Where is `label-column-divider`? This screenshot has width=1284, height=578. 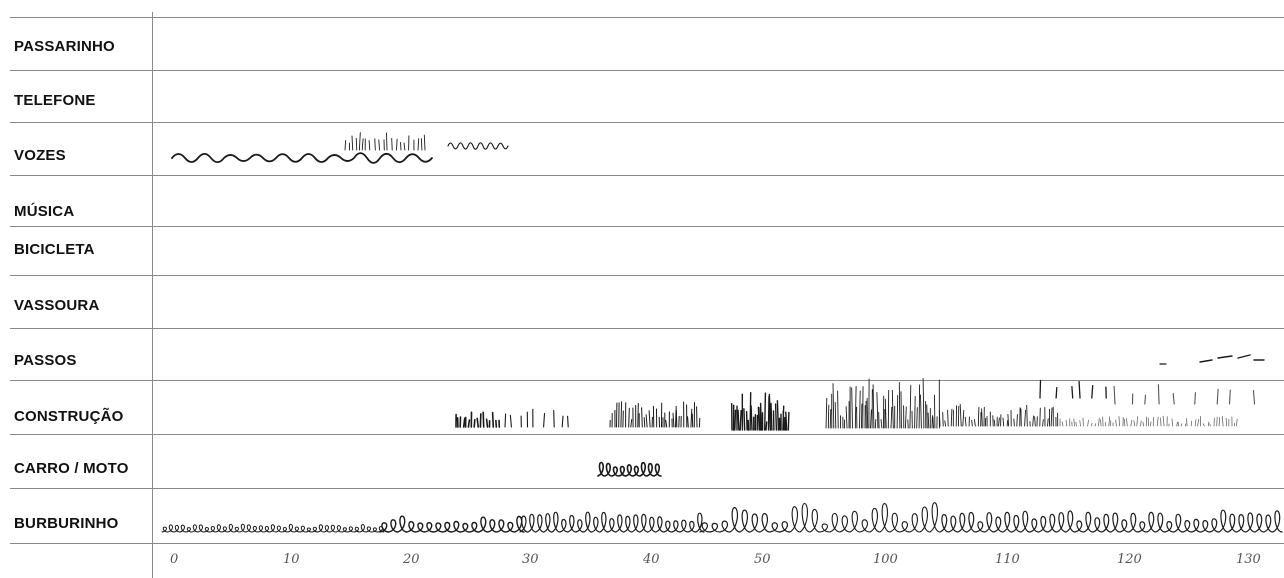
label-column-divider is located at coordinates (152, 295).